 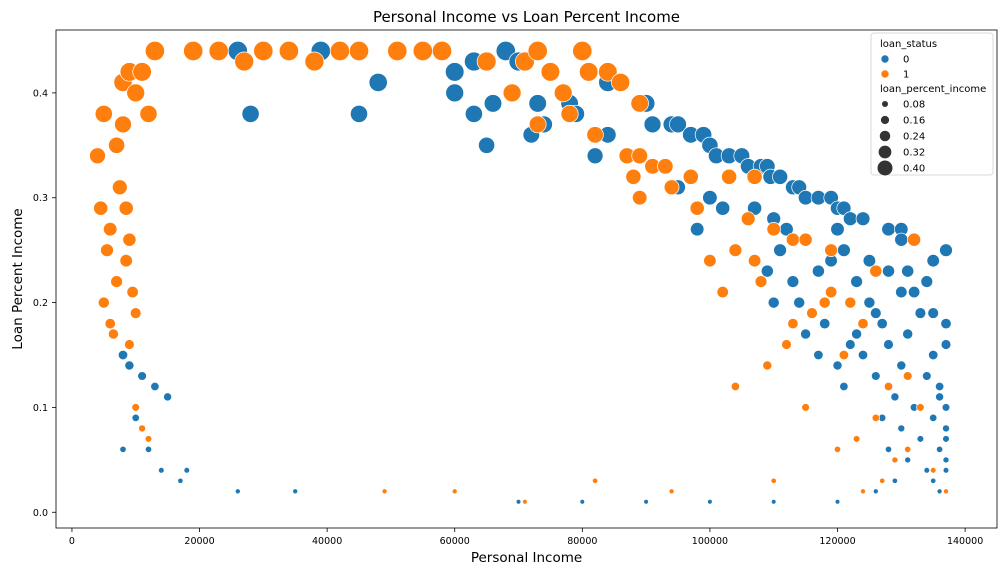 I want to click on x-tick-label: 20000, so click(x=199, y=541).